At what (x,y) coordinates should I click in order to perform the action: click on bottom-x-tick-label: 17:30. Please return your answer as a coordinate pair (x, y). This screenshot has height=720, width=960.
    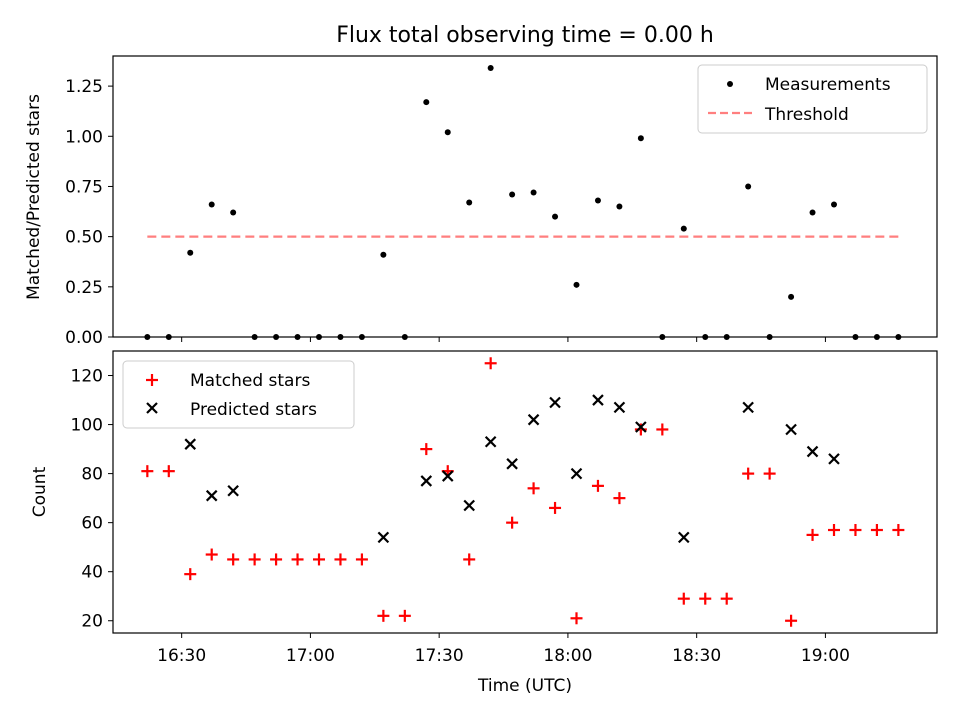
    Looking at the image, I should click on (439, 656).